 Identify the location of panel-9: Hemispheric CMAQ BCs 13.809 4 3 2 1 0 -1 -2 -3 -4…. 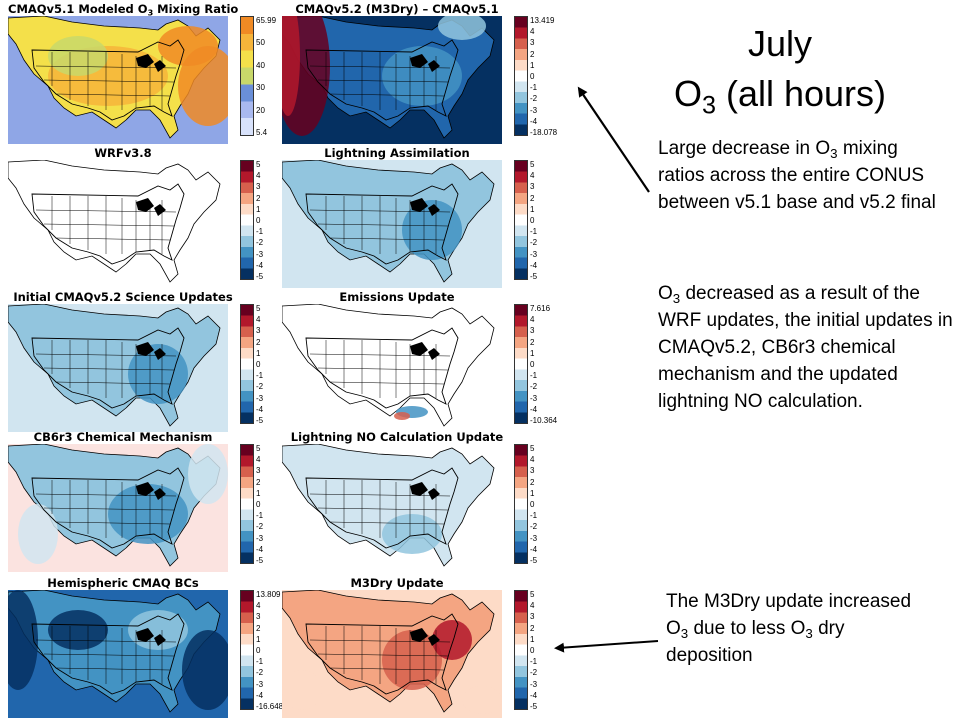
(145, 647).